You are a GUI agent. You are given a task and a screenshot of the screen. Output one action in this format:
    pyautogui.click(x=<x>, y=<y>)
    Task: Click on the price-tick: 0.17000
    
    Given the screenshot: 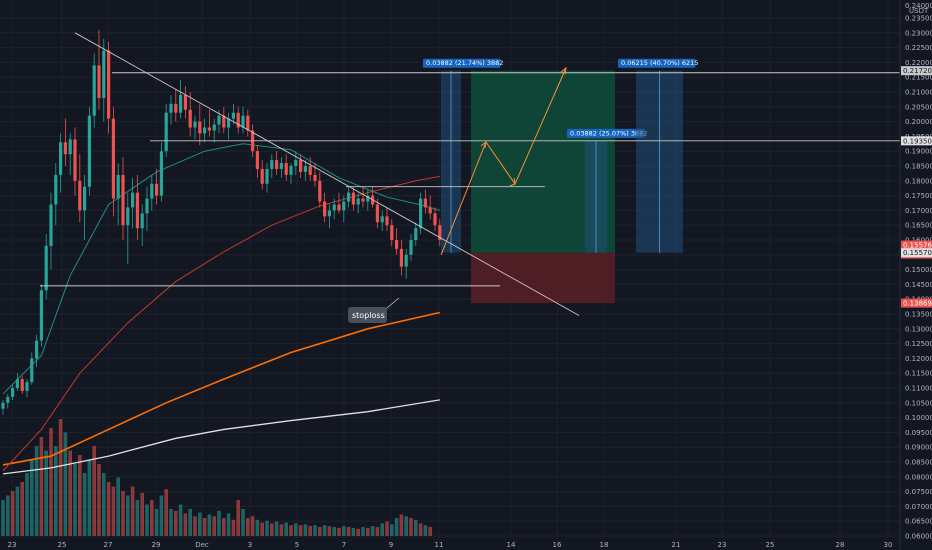 What is the action you would take?
    pyautogui.click(x=918, y=211)
    